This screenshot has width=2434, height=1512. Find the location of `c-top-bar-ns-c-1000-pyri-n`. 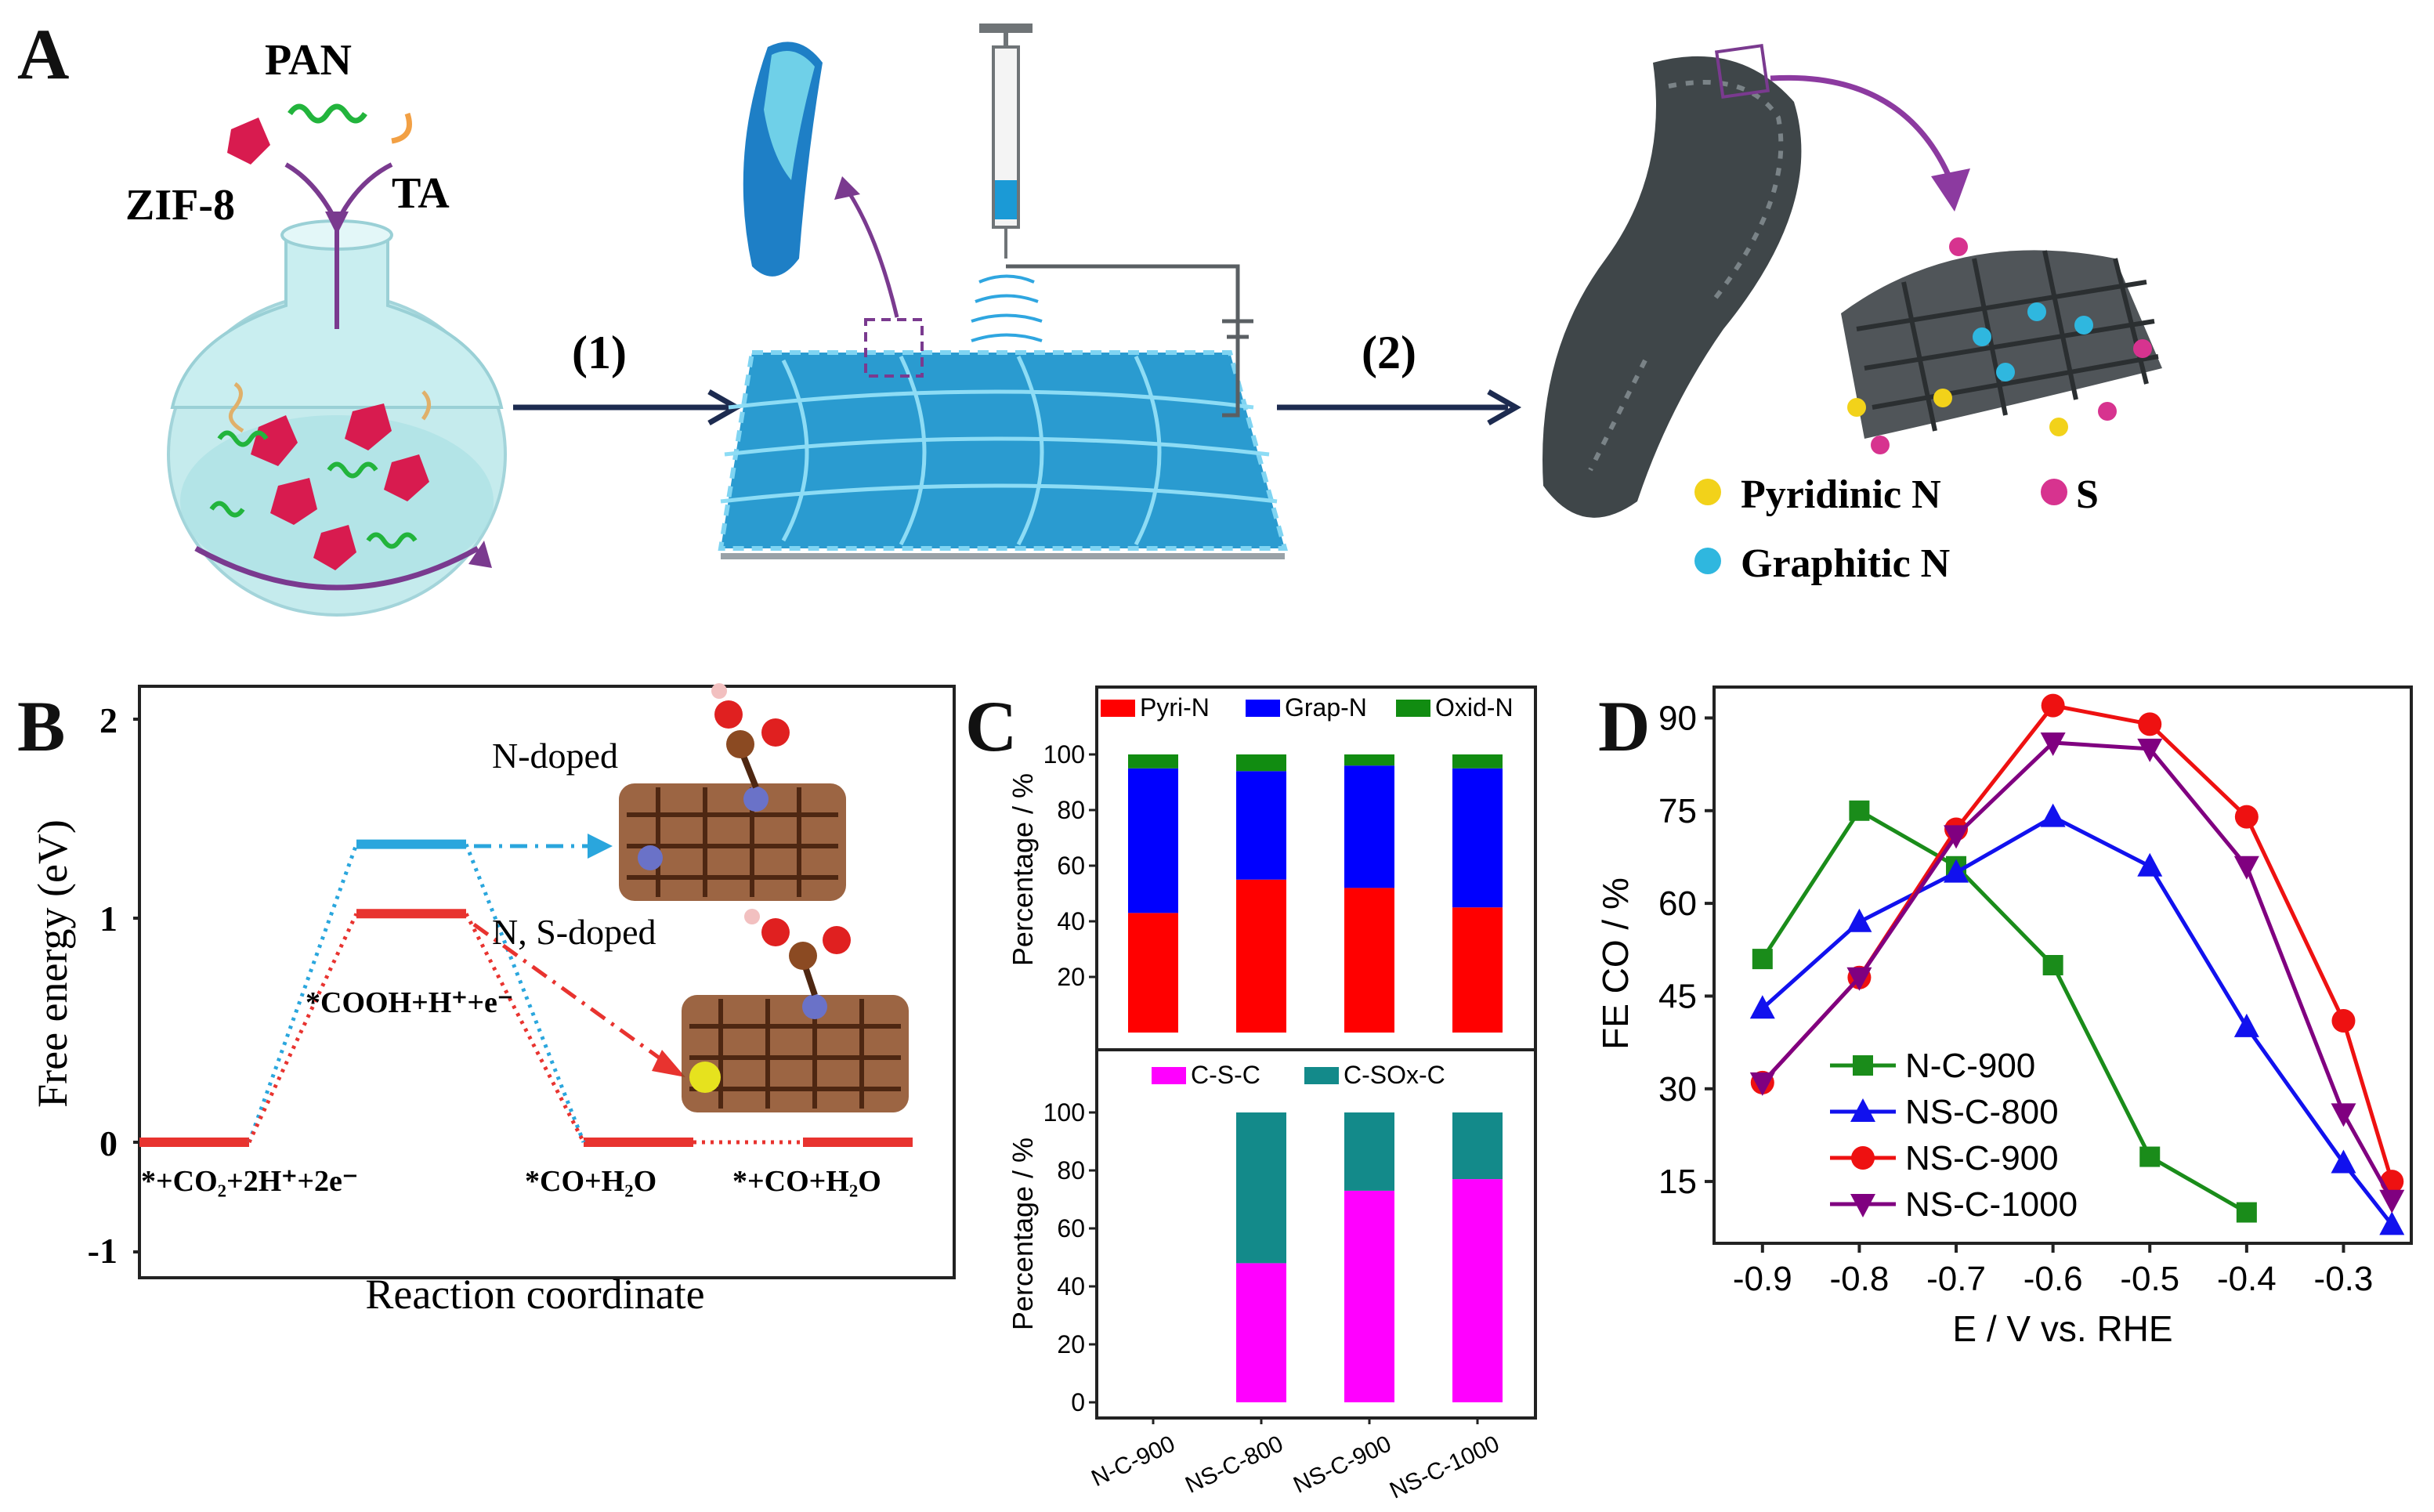

c-top-bar-ns-c-1000-pyri-n is located at coordinates (1477, 970).